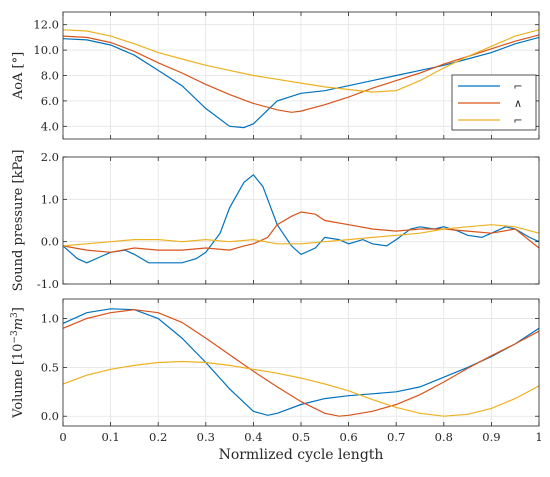 The image size is (550, 477). What do you see at coordinates (18, 324) in the screenshot?
I see `y-axis-label-part: m` at bounding box center [18, 324].